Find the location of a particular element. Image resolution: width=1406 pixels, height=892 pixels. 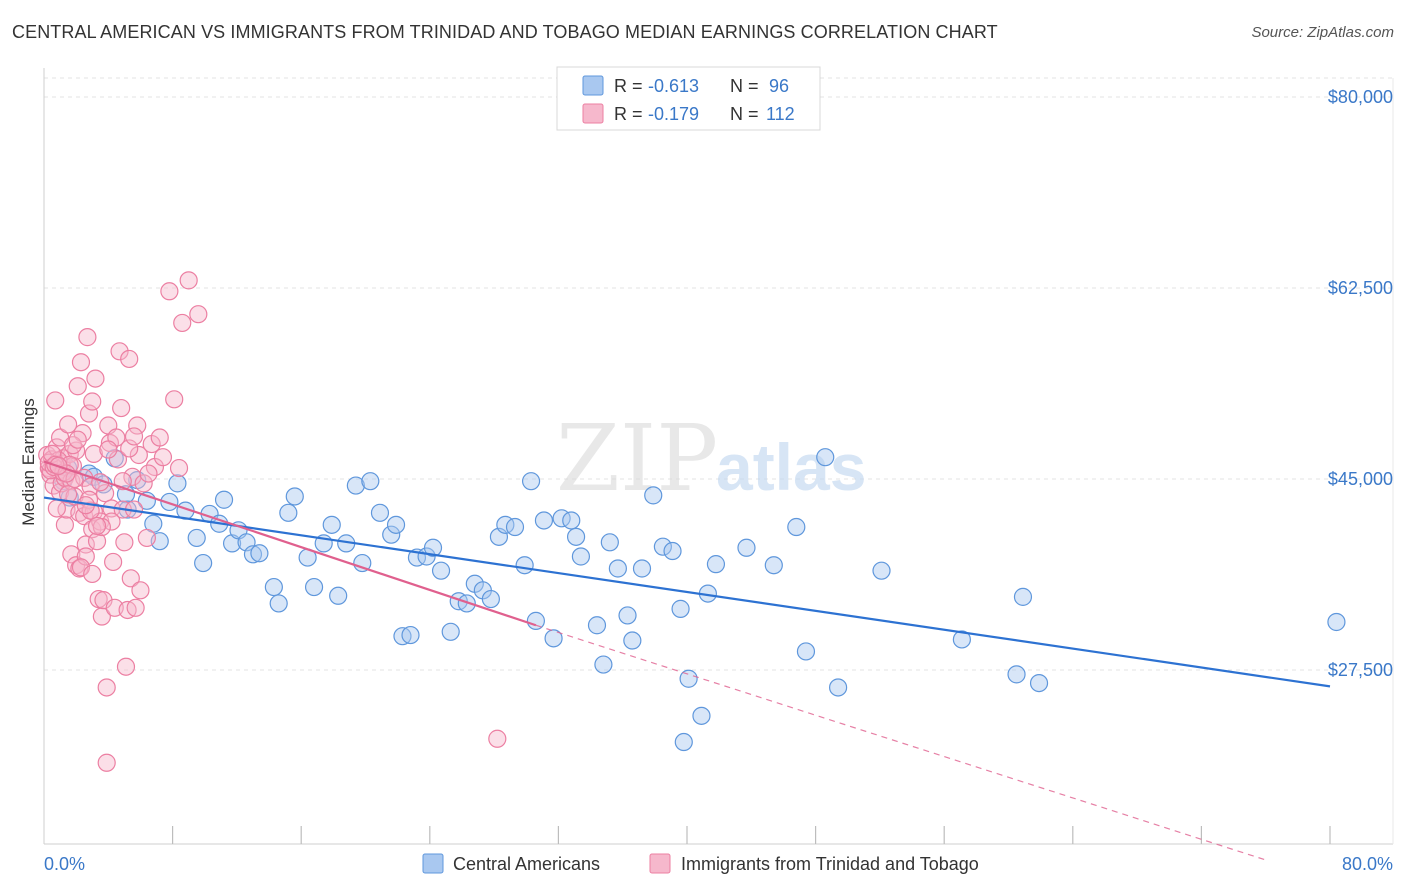

legend-swatch-central-americans is located at coordinates (433, 863).